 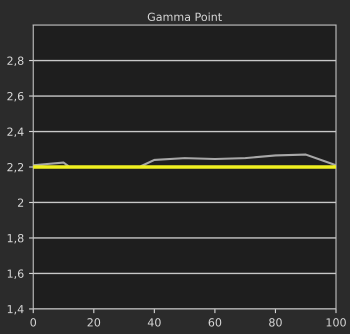 I want to click on y-tick-label: 1,6, so click(x=16, y=274).